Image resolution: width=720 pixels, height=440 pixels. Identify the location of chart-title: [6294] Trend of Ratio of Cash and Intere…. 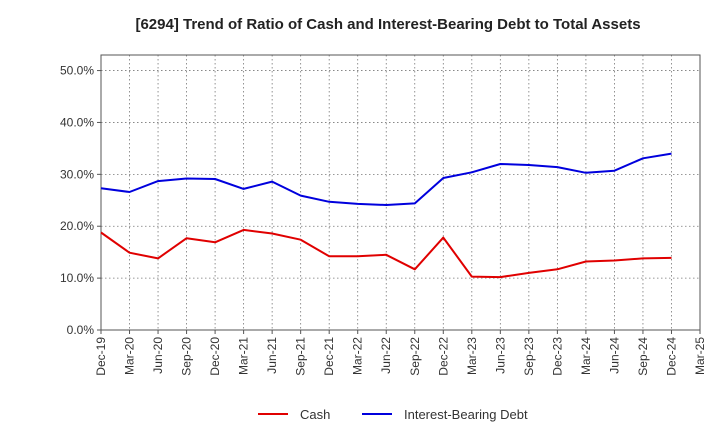
(387, 24).